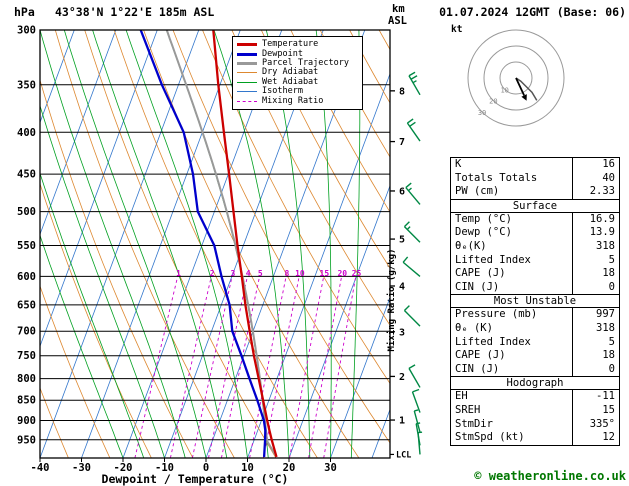  Describe the element at coordinates (26, 356) in the screenshot. I see `pressure-tick-label: 750` at that location.